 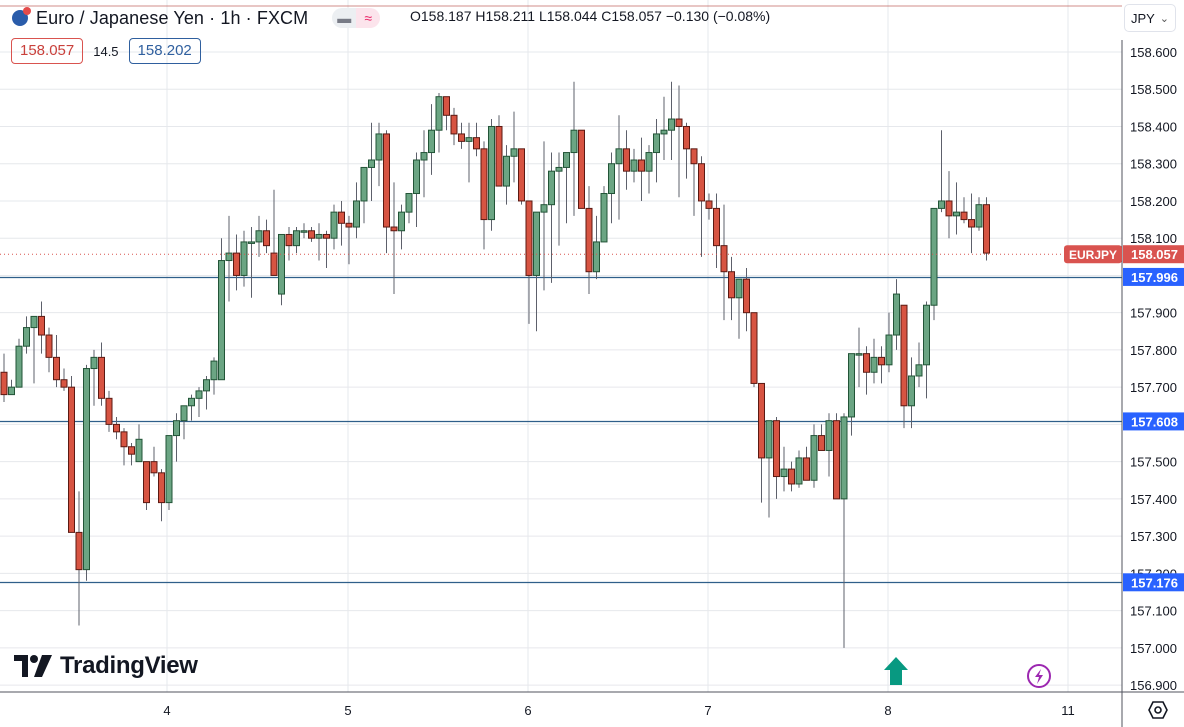 I want to click on chart-header: Euro / Japanese Yen · 1h · FXCM ▬ ≈, so click(x=196, y=18).